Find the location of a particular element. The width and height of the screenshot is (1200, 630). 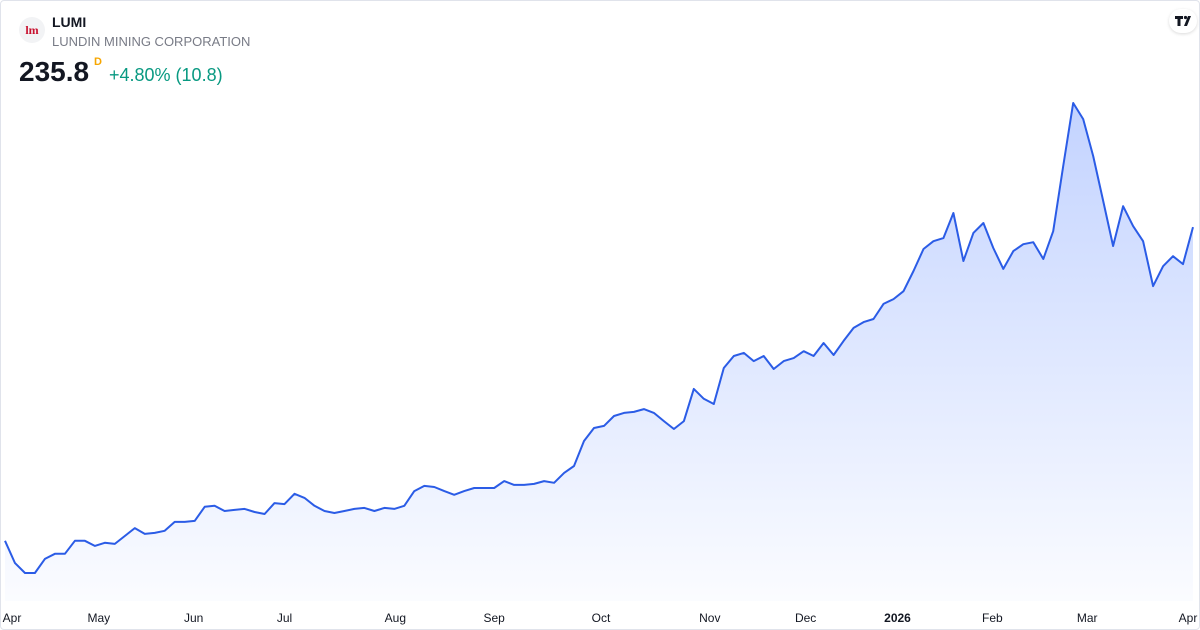

brand-icon is located at coordinates (1183, 20).